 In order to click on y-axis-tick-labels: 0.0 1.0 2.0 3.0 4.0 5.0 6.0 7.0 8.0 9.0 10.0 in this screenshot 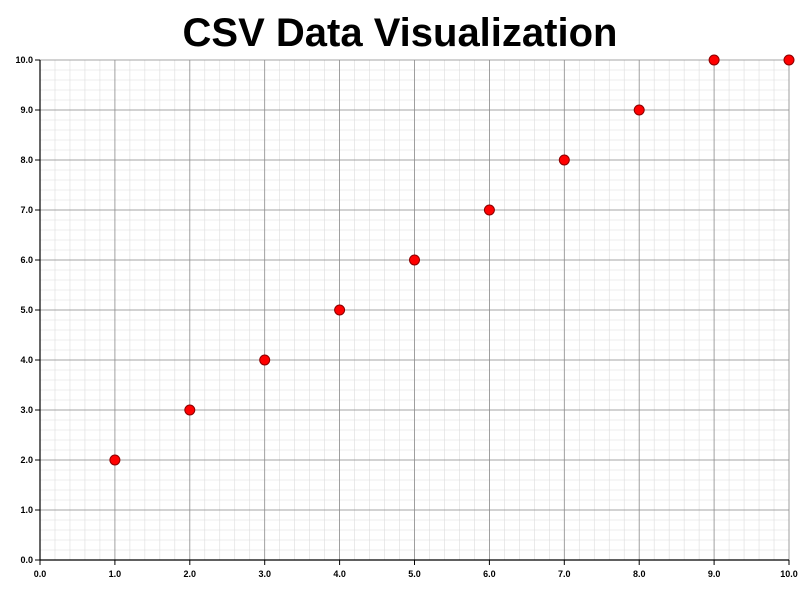, I will do `click(24, 310)`.